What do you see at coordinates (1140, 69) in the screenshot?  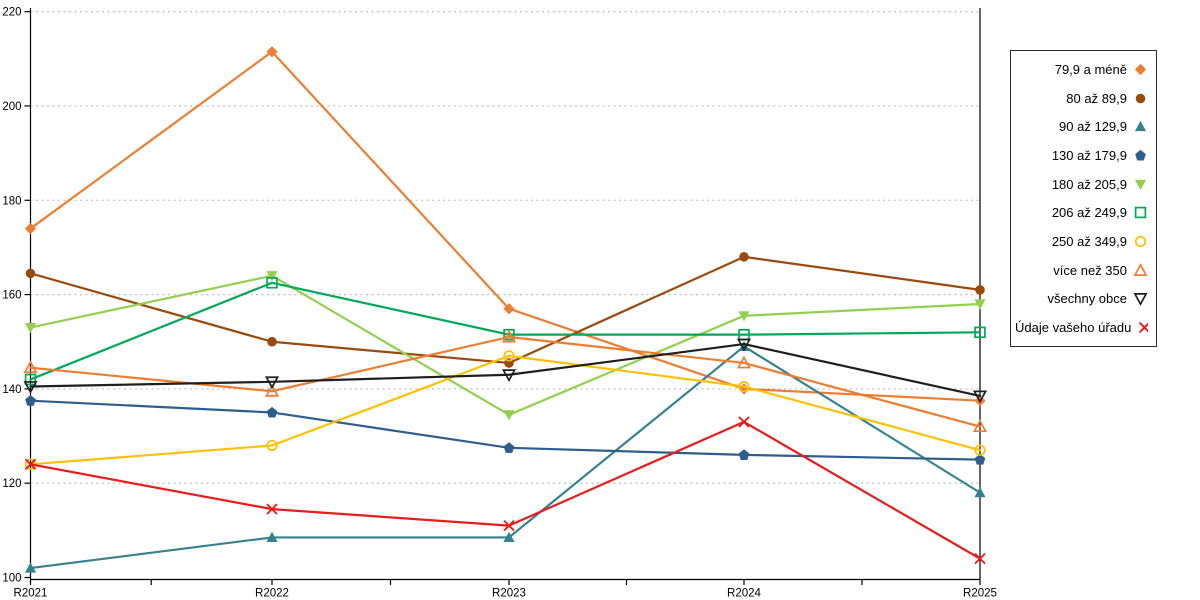 I see `diamond-marker-icon` at bounding box center [1140, 69].